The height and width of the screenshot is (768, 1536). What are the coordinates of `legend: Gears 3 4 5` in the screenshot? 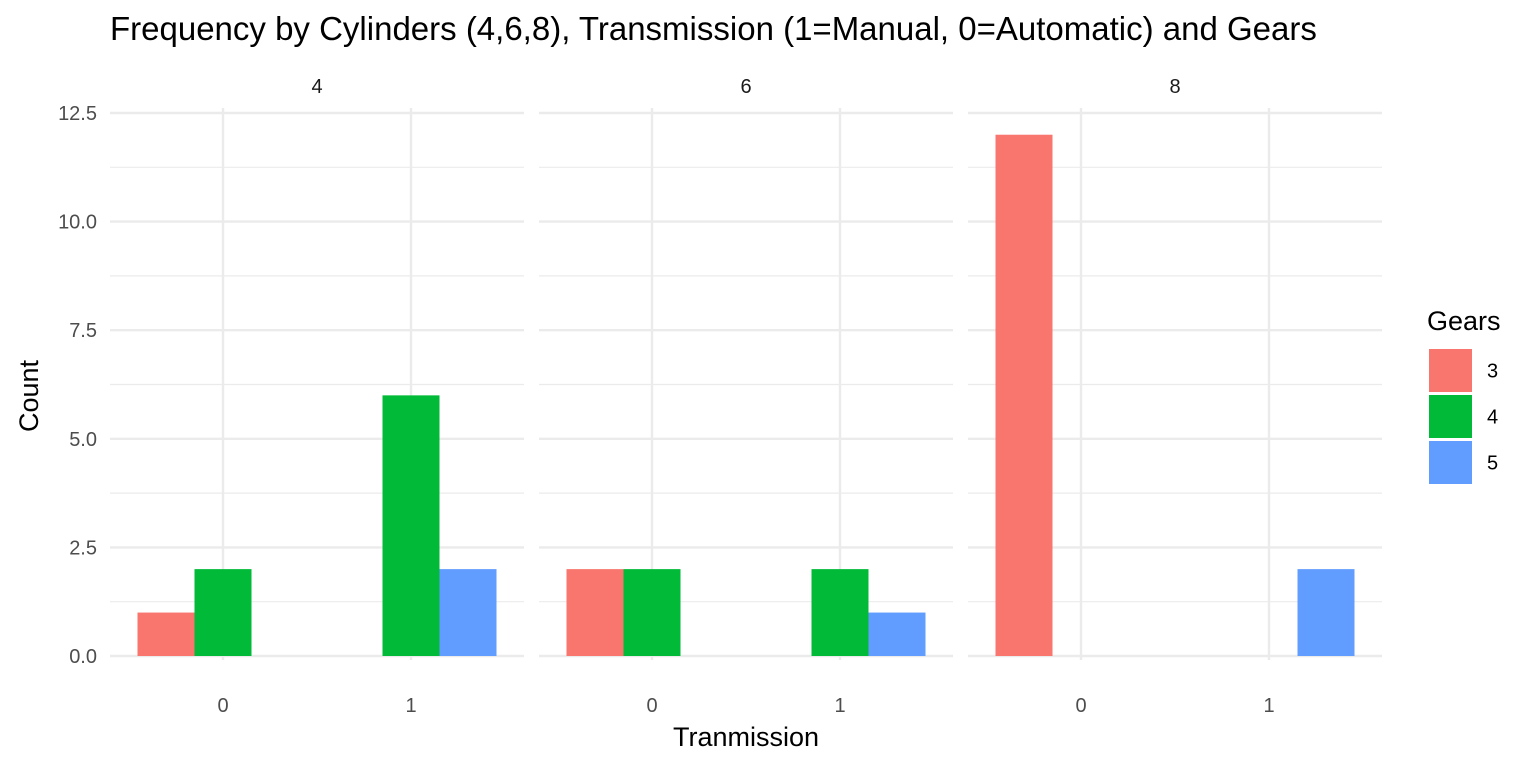 It's located at (1464, 395).